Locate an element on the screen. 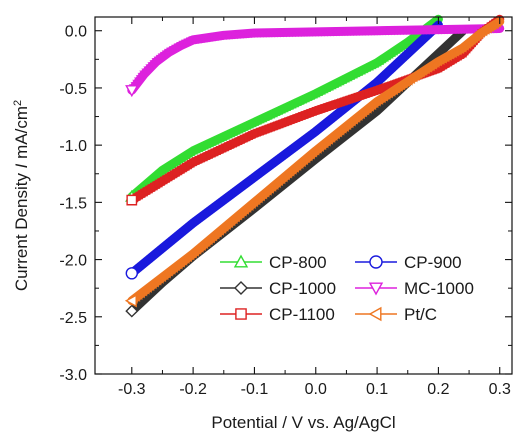  legend-label: CP-900 is located at coordinates (433, 262).